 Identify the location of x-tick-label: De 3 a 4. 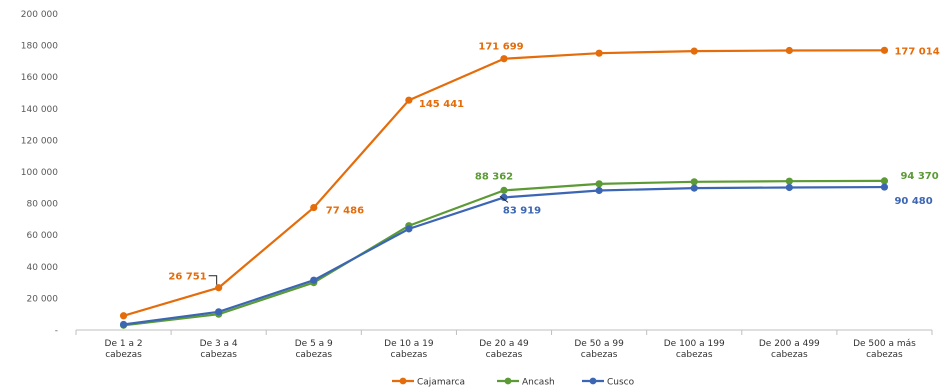
(219, 344).